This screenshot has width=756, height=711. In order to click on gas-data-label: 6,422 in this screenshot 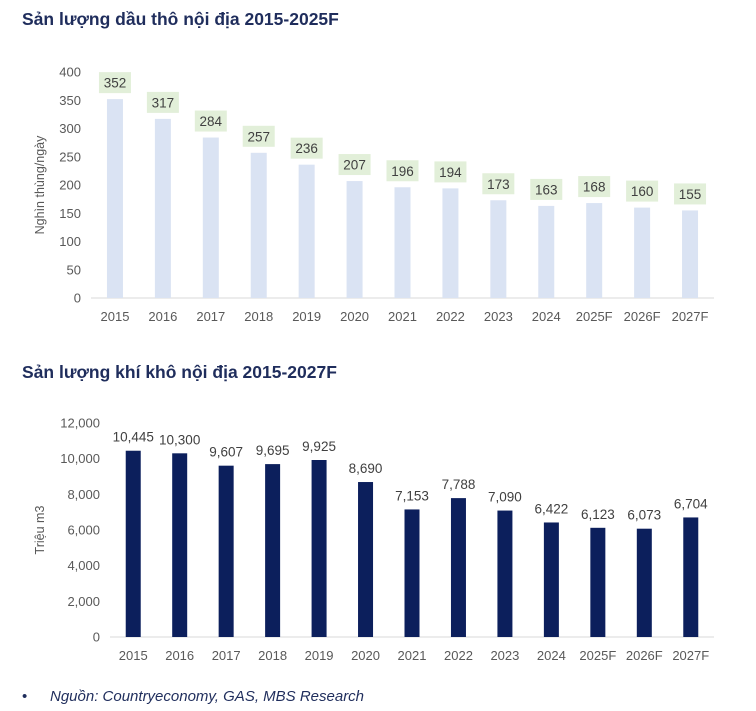, I will do `click(551, 508)`.